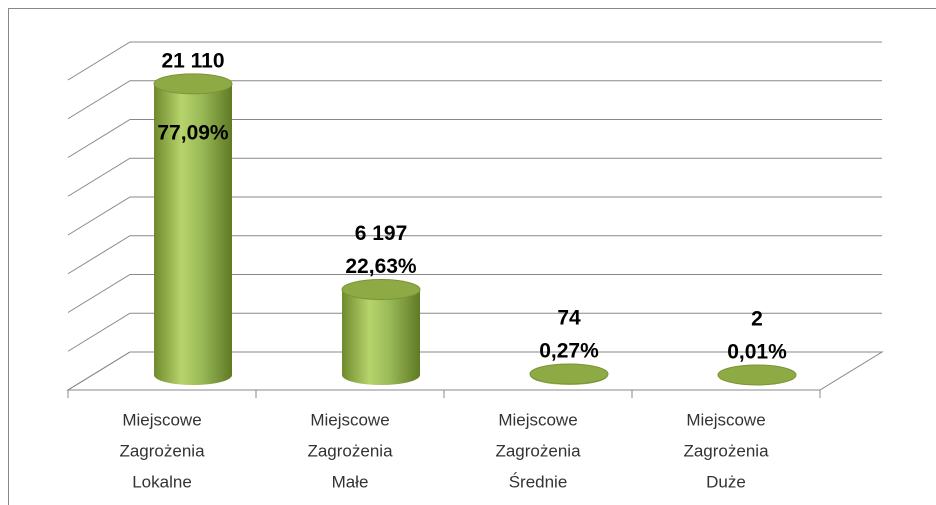 The image size is (936, 505). What do you see at coordinates (757, 352) in the screenshot?
I see `percent-label: 0,01%` at bounding box center [757, 352].